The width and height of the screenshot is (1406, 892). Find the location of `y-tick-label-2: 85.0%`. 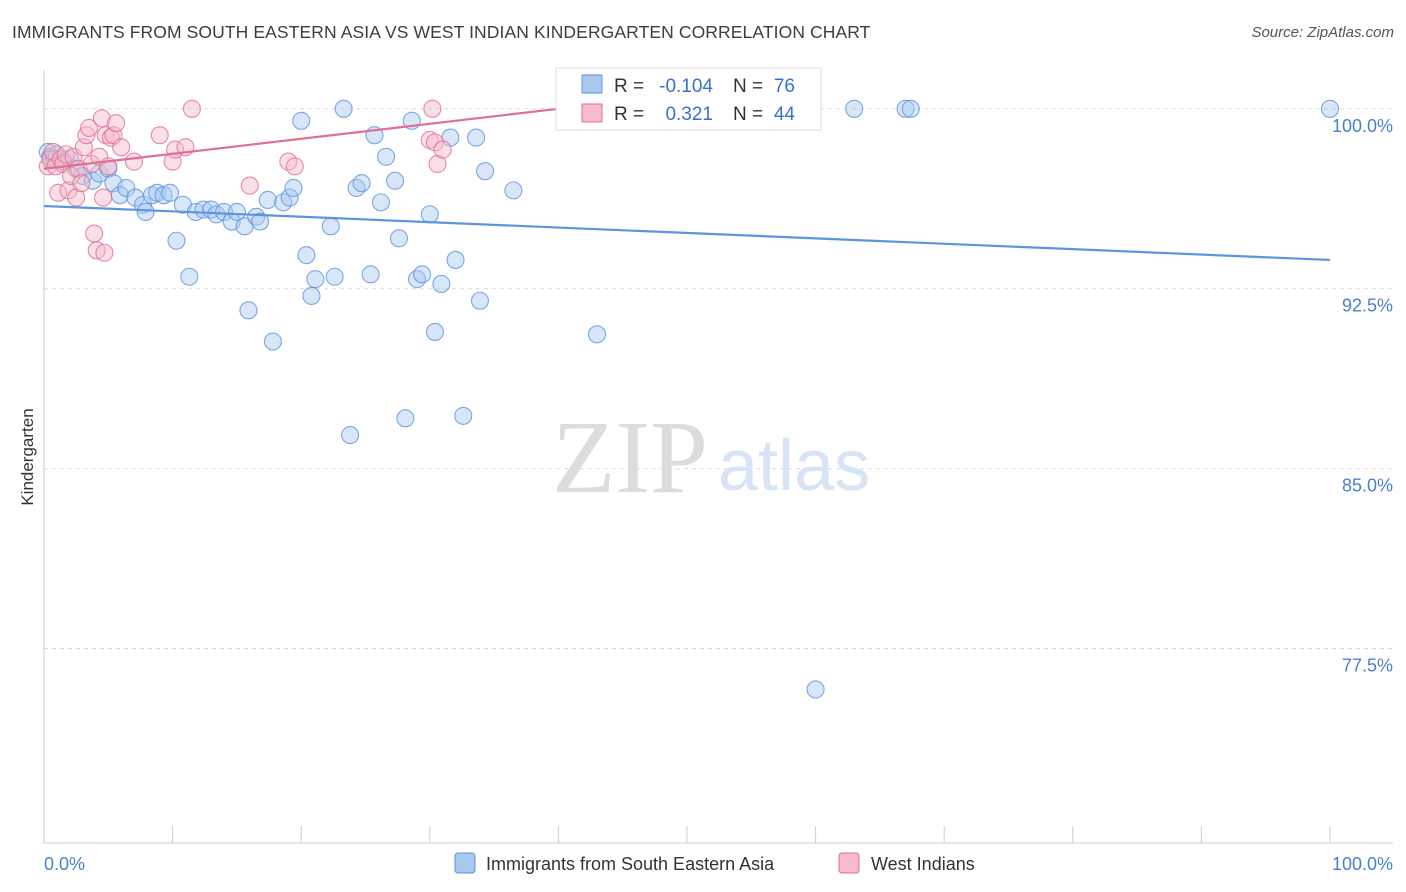

y-tick-label-2: 85.0% is located at coordinates (1367, 486).